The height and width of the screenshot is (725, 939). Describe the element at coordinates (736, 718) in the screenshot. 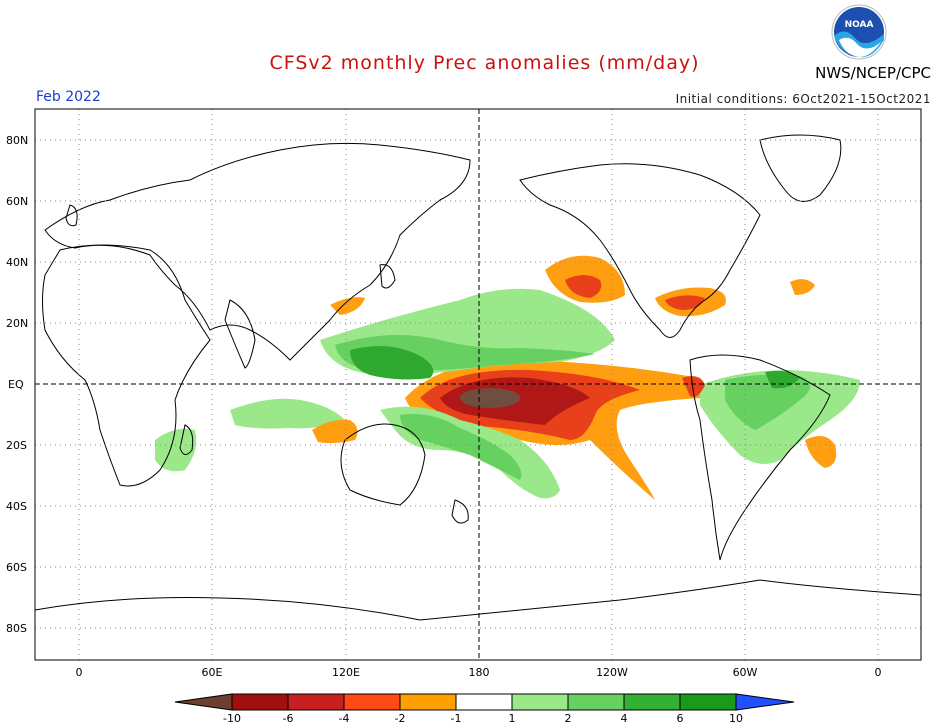

I see `colorbar-tick-label: 10` at that location.